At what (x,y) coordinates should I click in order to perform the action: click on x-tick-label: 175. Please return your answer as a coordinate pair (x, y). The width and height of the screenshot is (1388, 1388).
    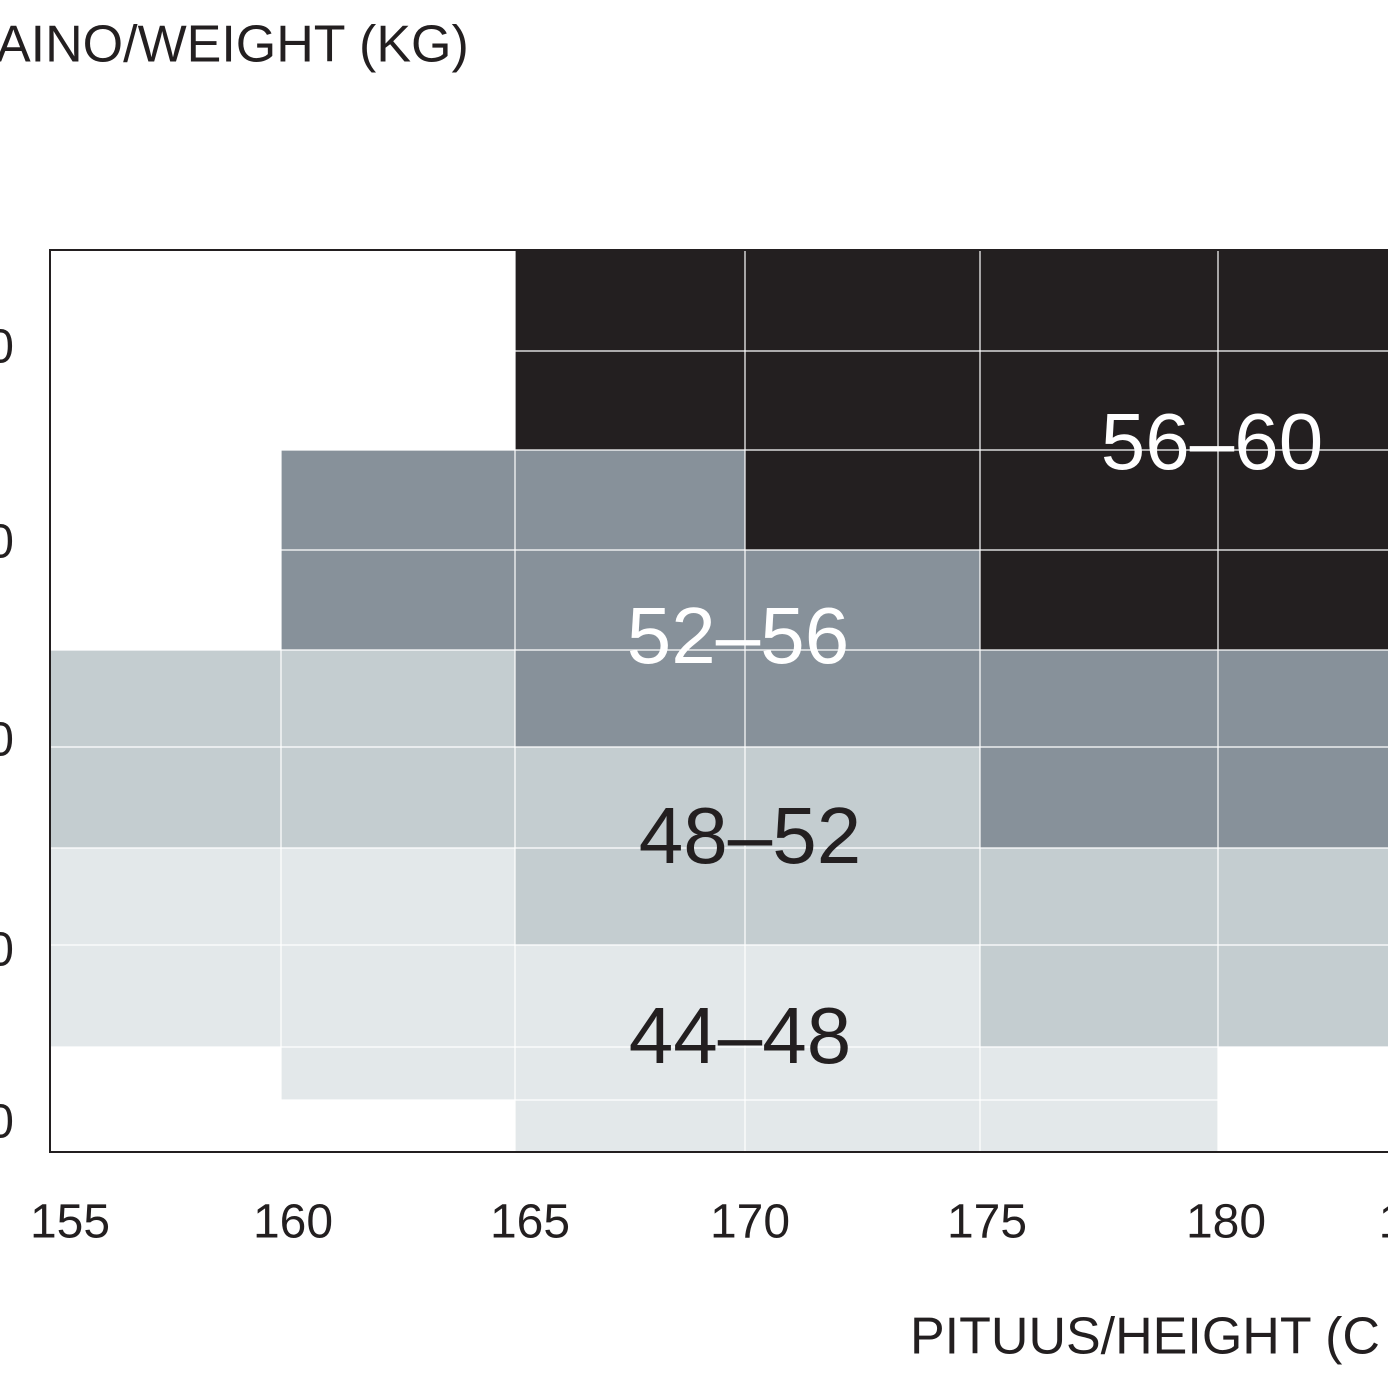
    Looking at the image, I should click on (987, 1222).